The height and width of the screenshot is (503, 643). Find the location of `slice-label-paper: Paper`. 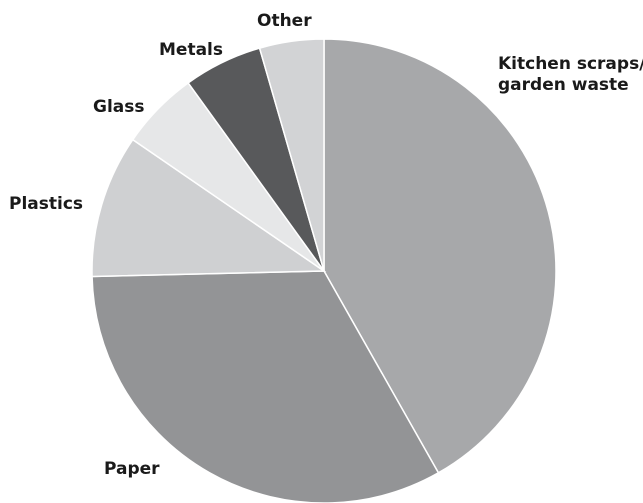

slice-label-paper: Paper is located at coordinates (132, 469).